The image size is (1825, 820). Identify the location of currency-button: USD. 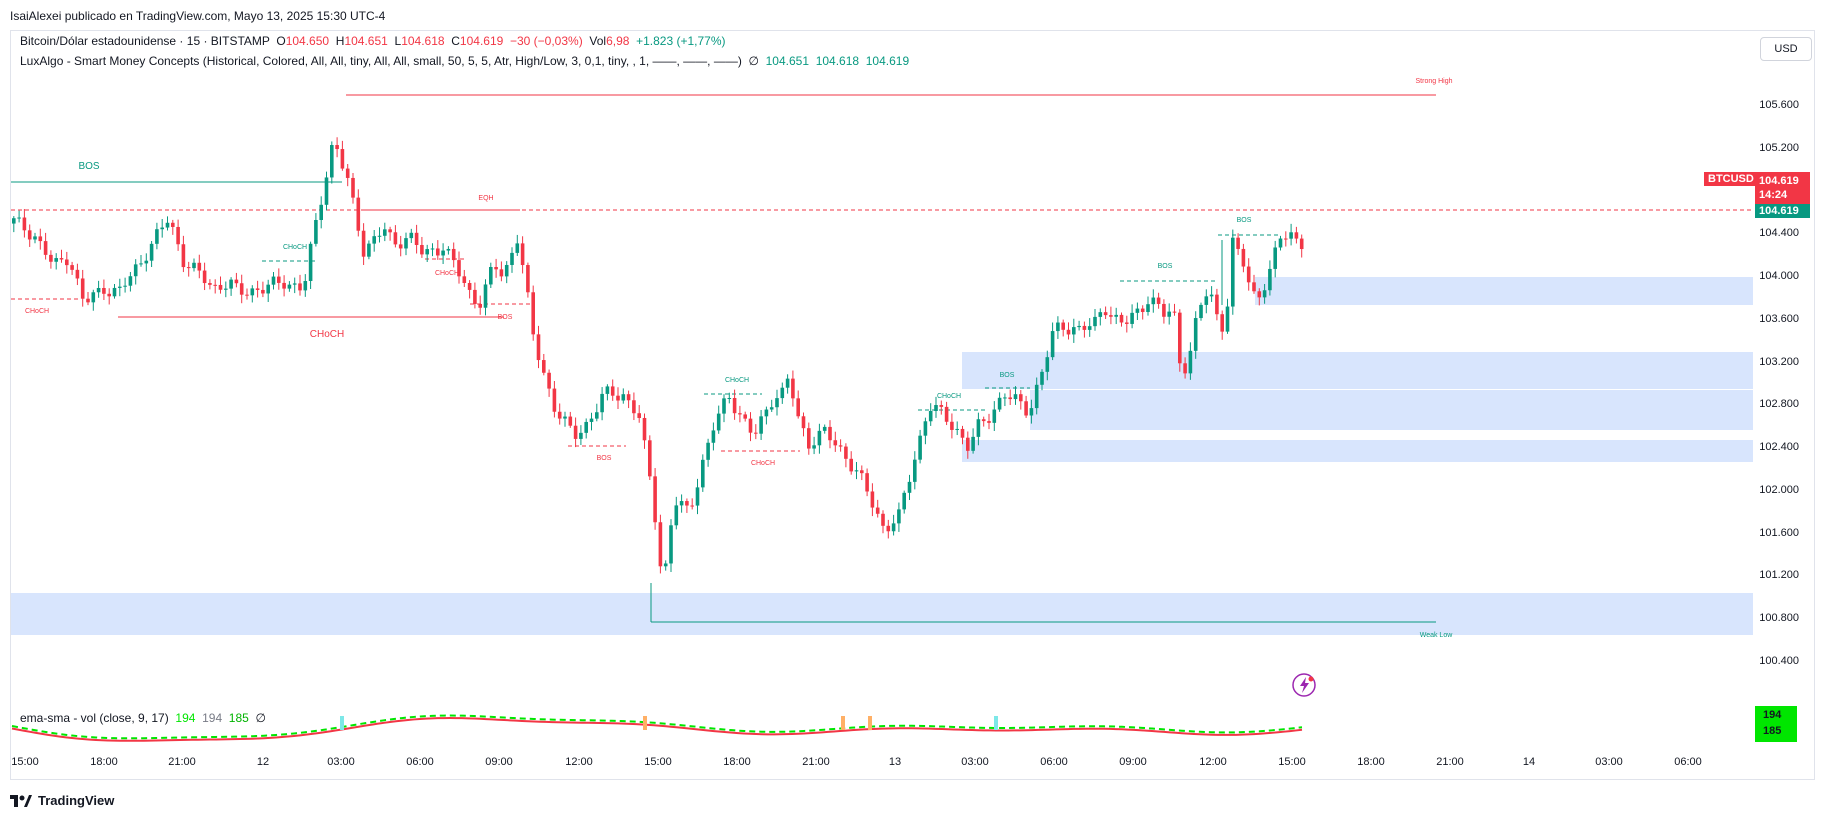
(1786, 49).